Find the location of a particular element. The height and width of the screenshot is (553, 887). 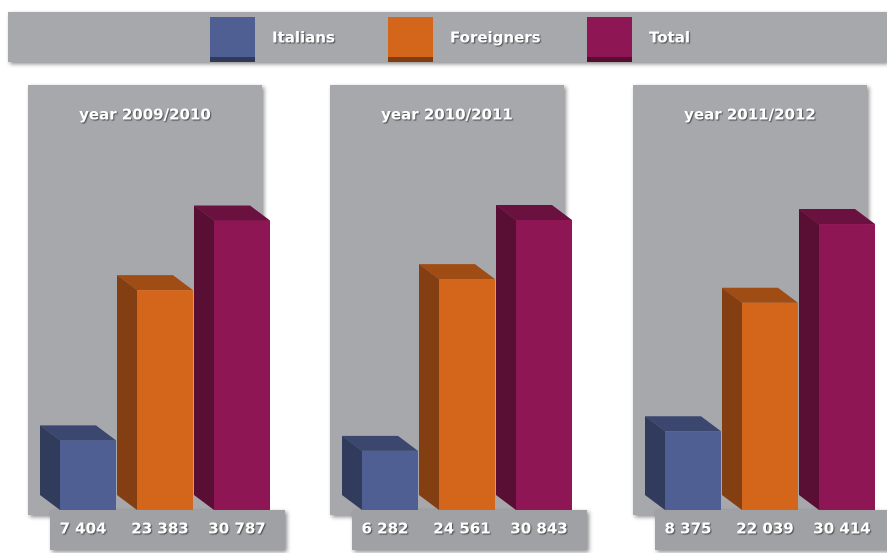

legend-bar is located at coordinates (447, 37).